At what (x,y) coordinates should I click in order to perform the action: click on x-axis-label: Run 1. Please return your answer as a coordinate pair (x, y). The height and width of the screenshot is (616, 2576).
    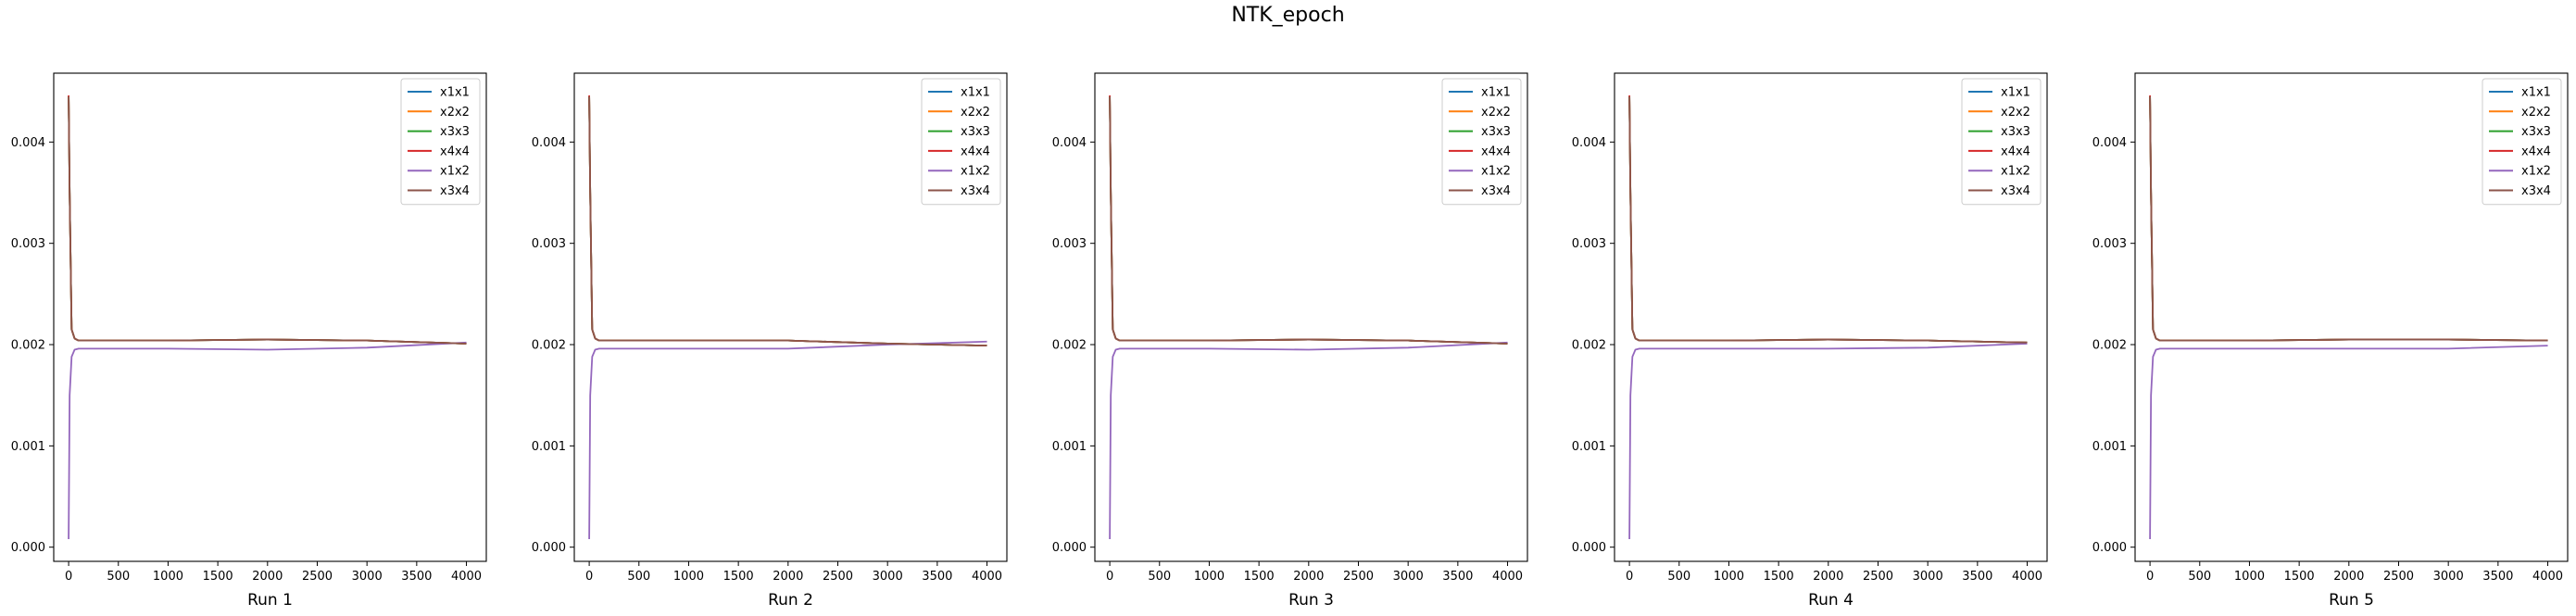
    Looking at the image, I should click on (270, 600).